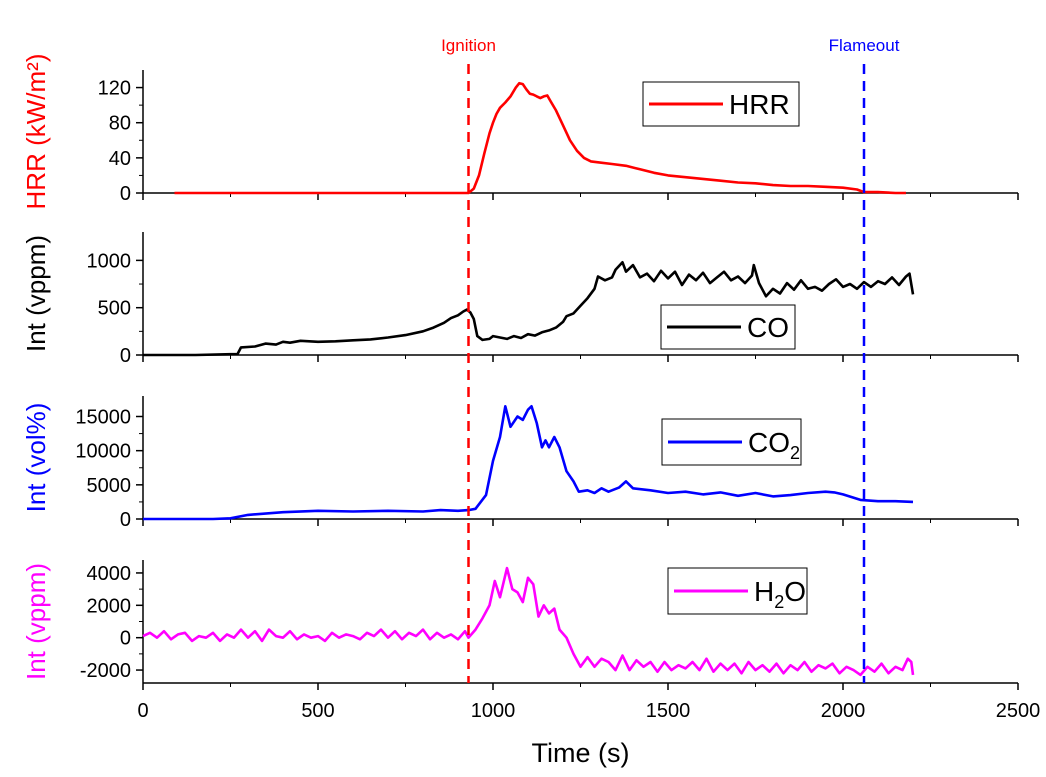 The height and width of the screenshot is (777, 1046). Describe the element at coordinates (668, 711) in the screenshot. I see `x-tick-label: 1500` at that location.